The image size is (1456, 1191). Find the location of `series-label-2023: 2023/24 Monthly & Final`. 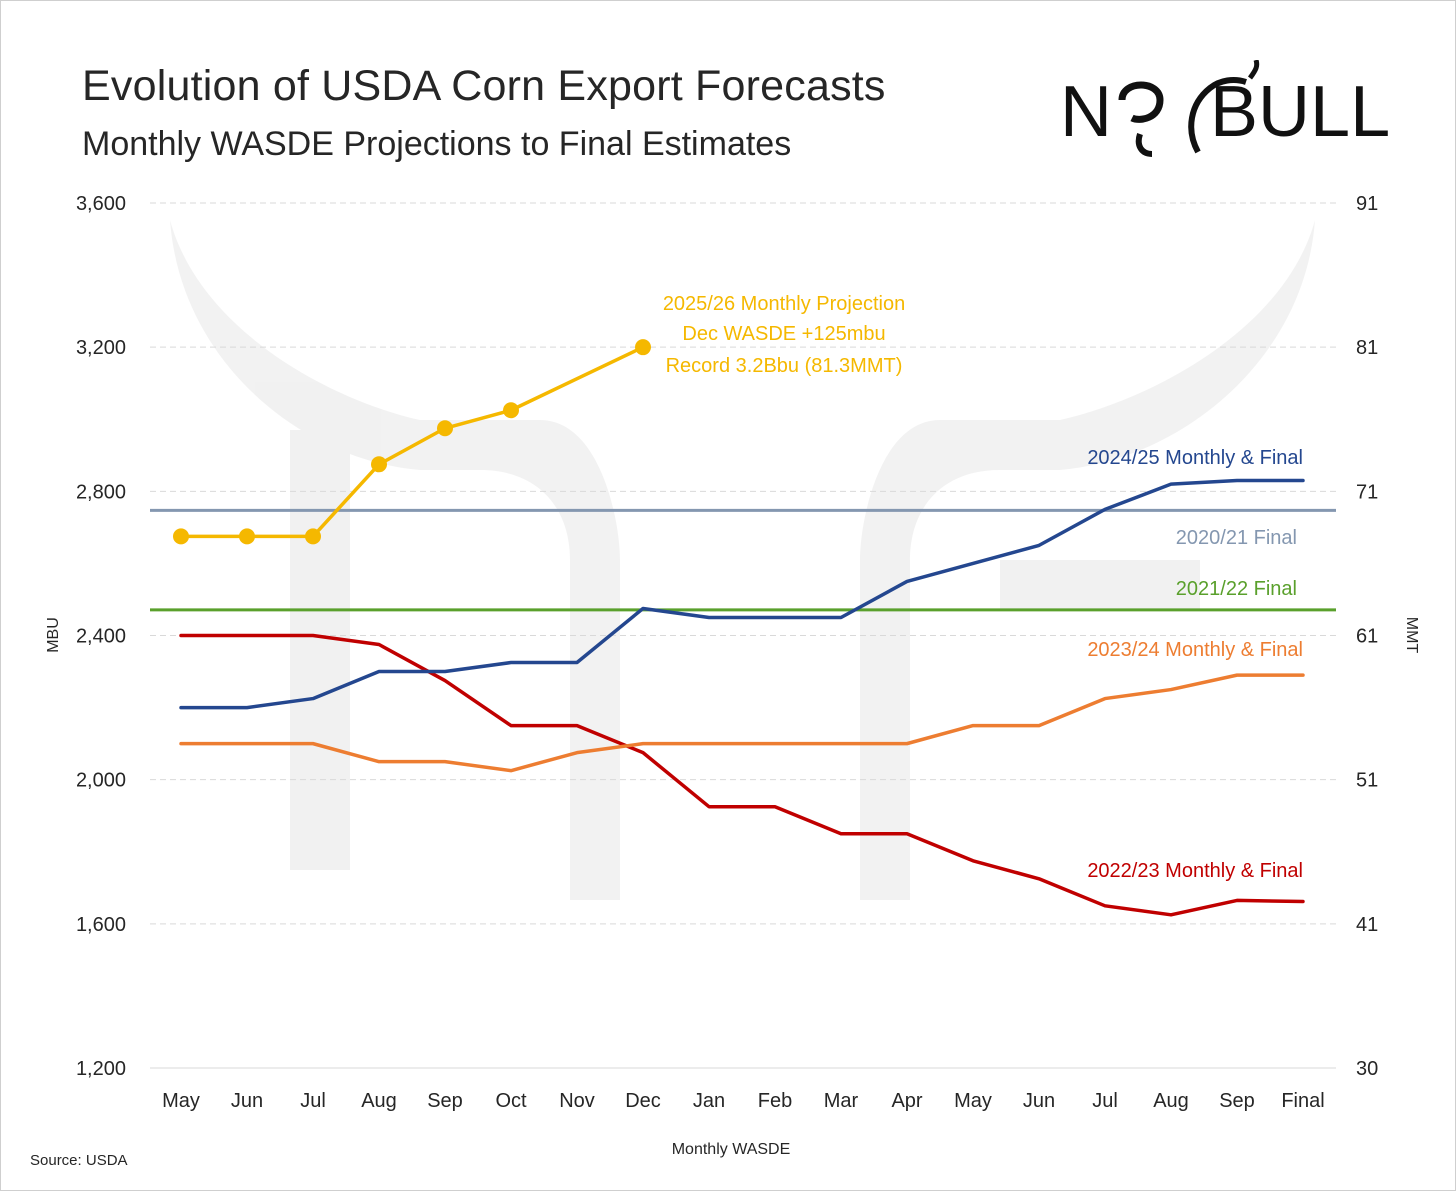

series-label-2023: 2023/24 Monthly & Final is located at coordinates (1195, 650).